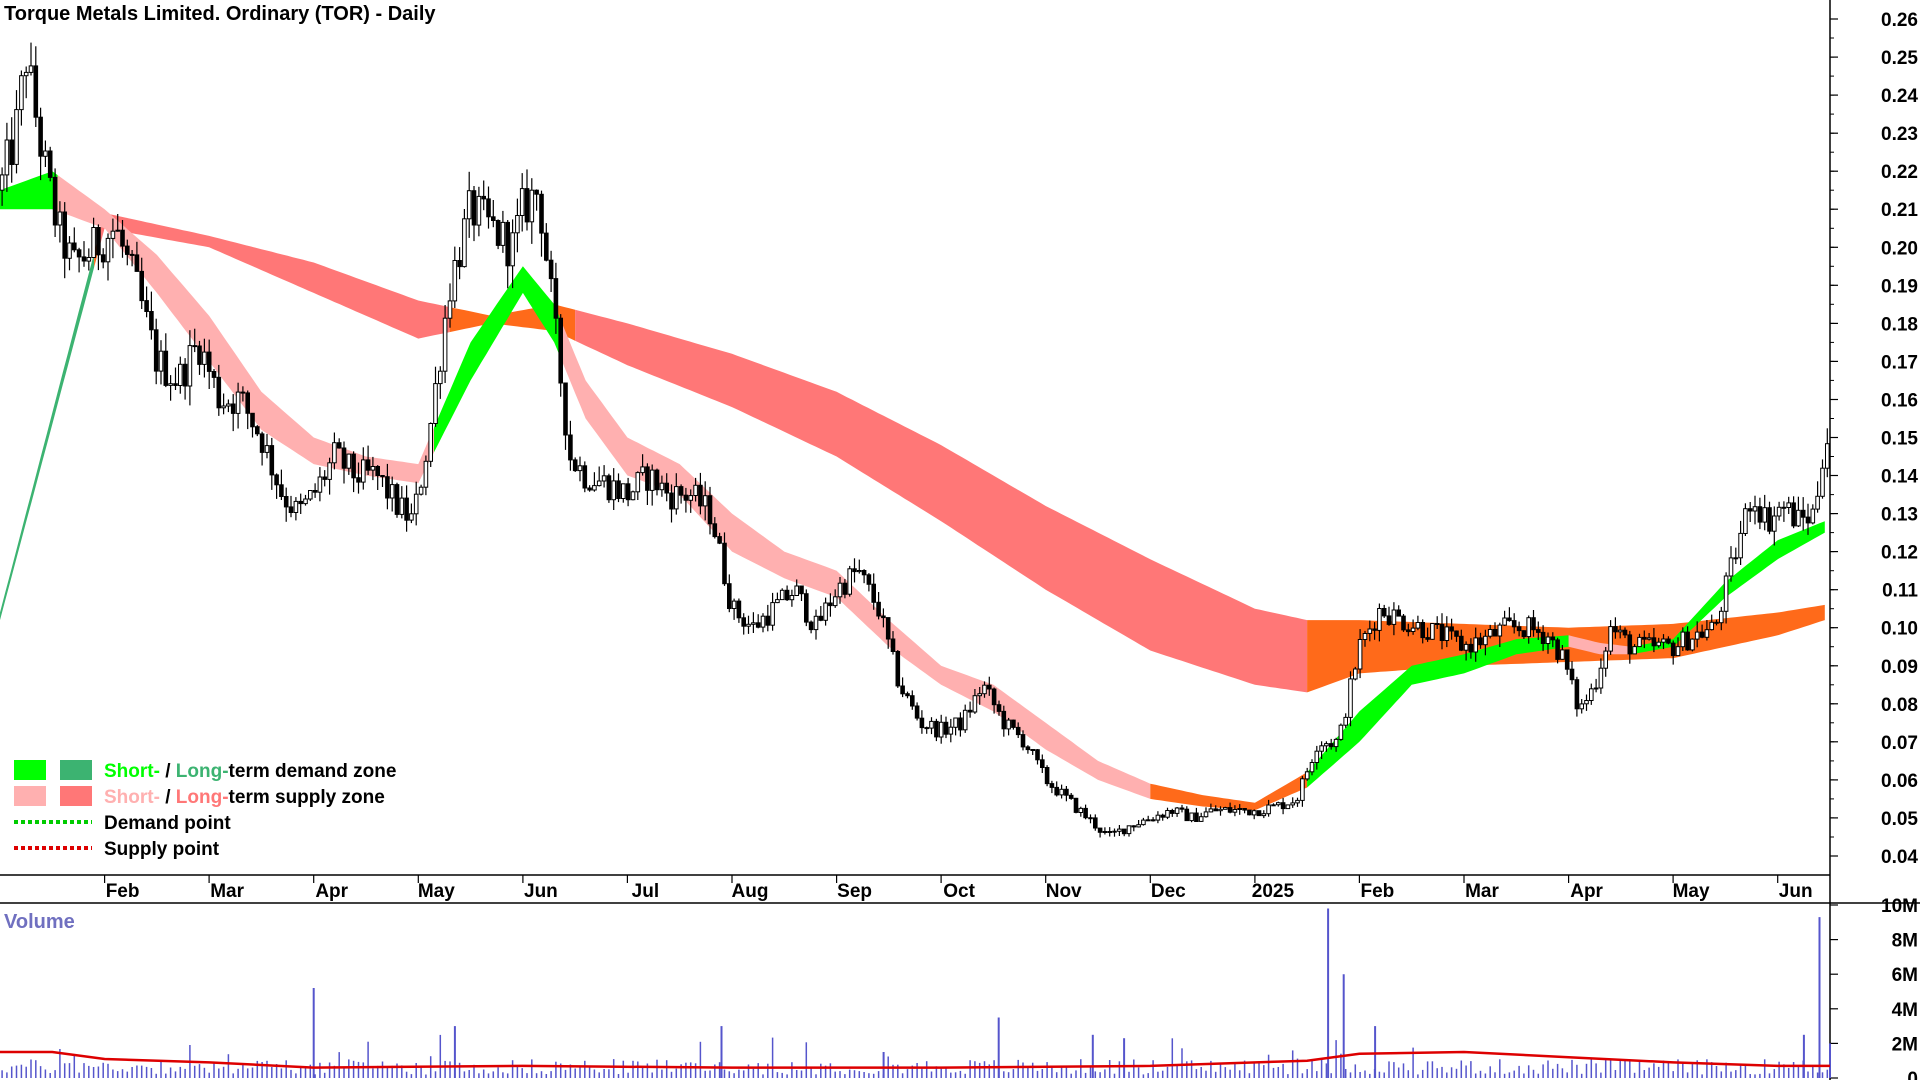  What do you see at coordinates (244, 797) in the screenshot?
I see `legend-label: Short- / Long-term supply zone` at bounding box center [244, 797].